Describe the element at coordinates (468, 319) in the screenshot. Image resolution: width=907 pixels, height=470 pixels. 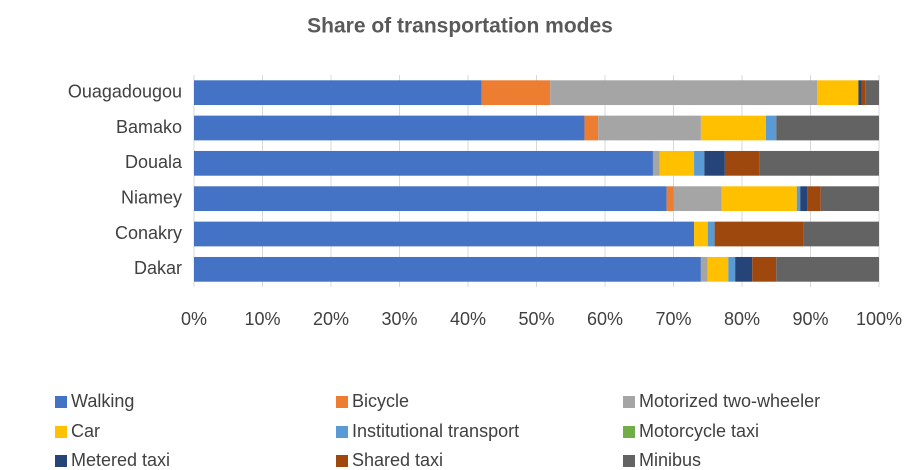
I see `x-tick-label: 40%` at that location.